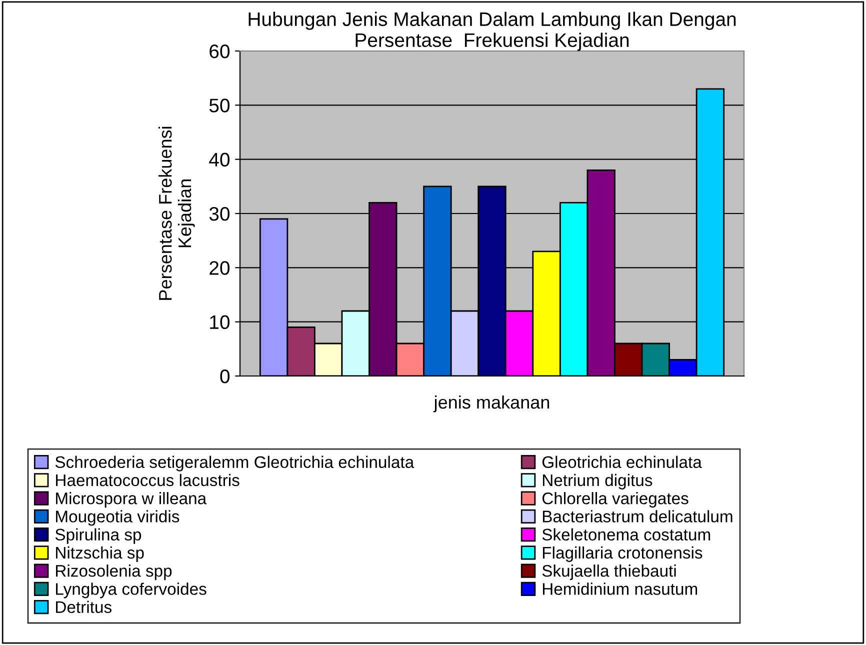  What do you see at coordinates (597, 482) in the screenshot?
I see `legend-label: Netrium digitus` at bounding box center [597, 482].